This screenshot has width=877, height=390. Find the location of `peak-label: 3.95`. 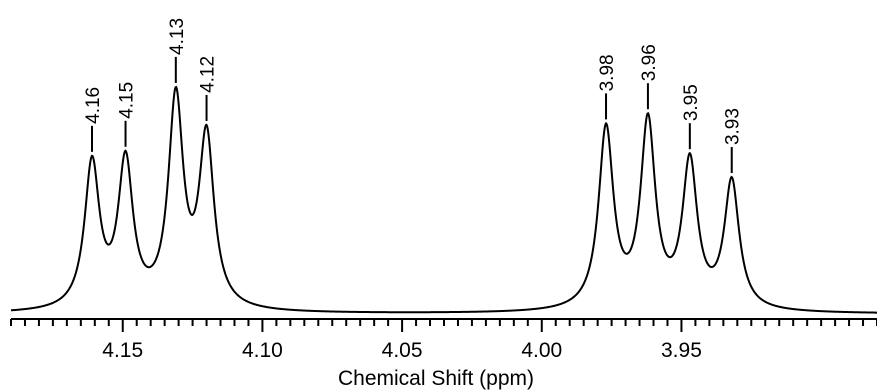

peak-label: 3.95 is located at coordinates (691, 102).